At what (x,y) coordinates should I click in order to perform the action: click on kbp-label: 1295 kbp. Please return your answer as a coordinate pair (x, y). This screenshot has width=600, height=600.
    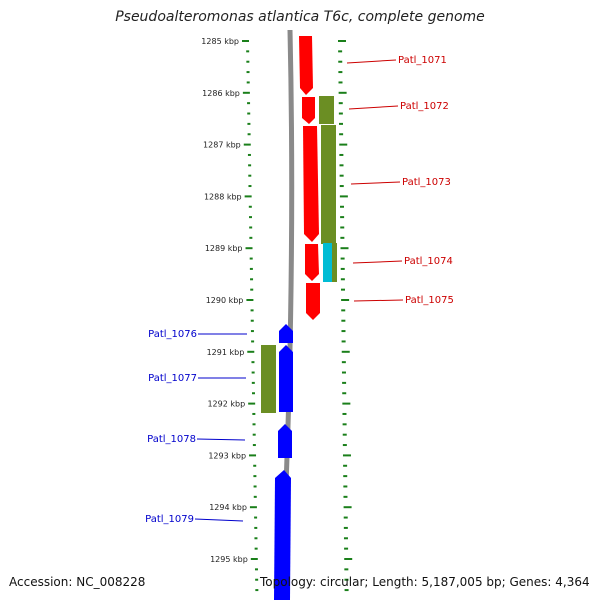
    Looking at the image, I should click on (229, 559).